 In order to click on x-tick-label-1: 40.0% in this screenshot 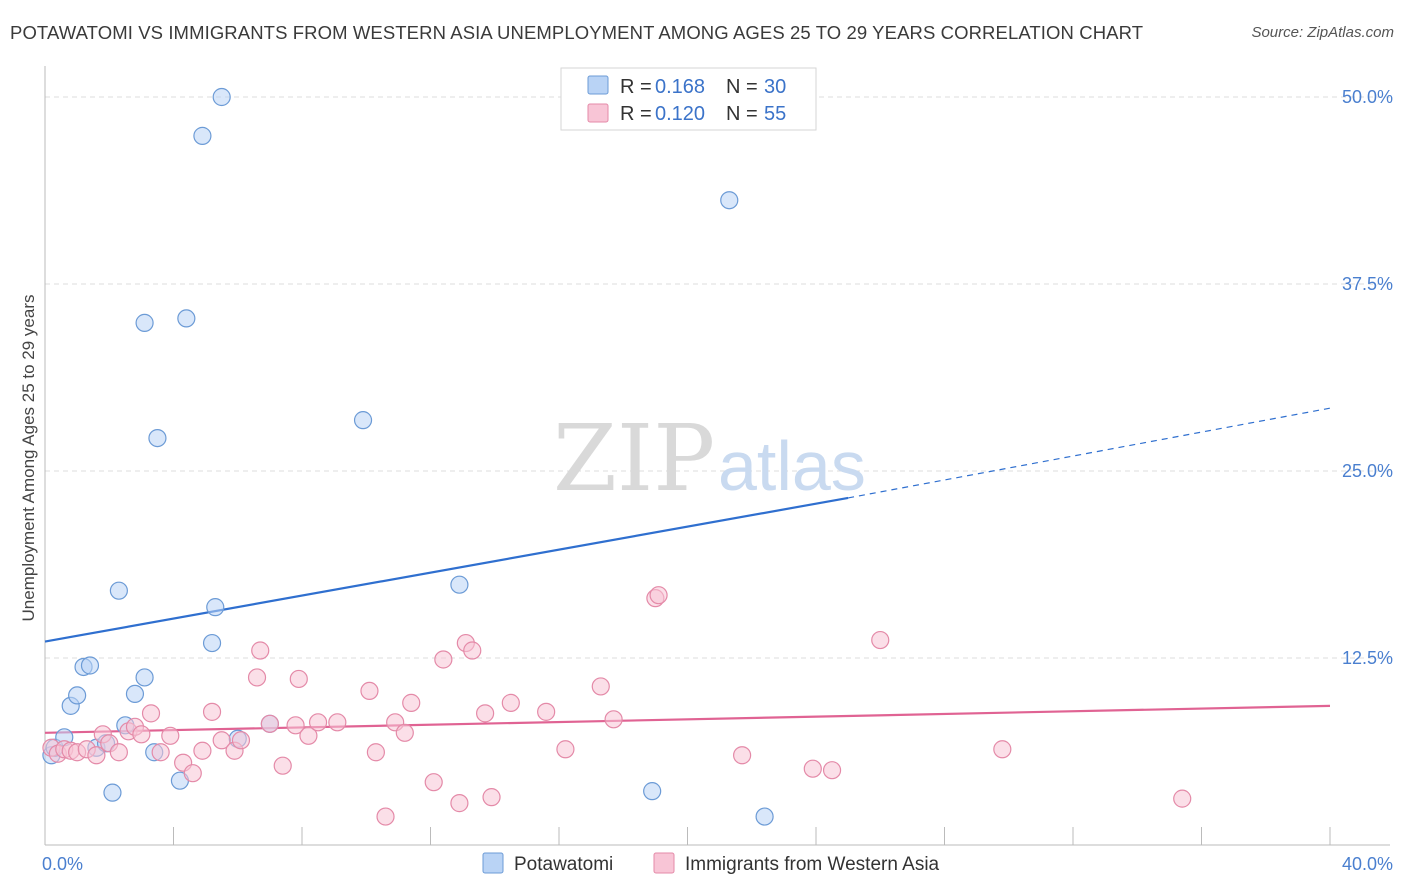, I will do `click(1367, 864)`.